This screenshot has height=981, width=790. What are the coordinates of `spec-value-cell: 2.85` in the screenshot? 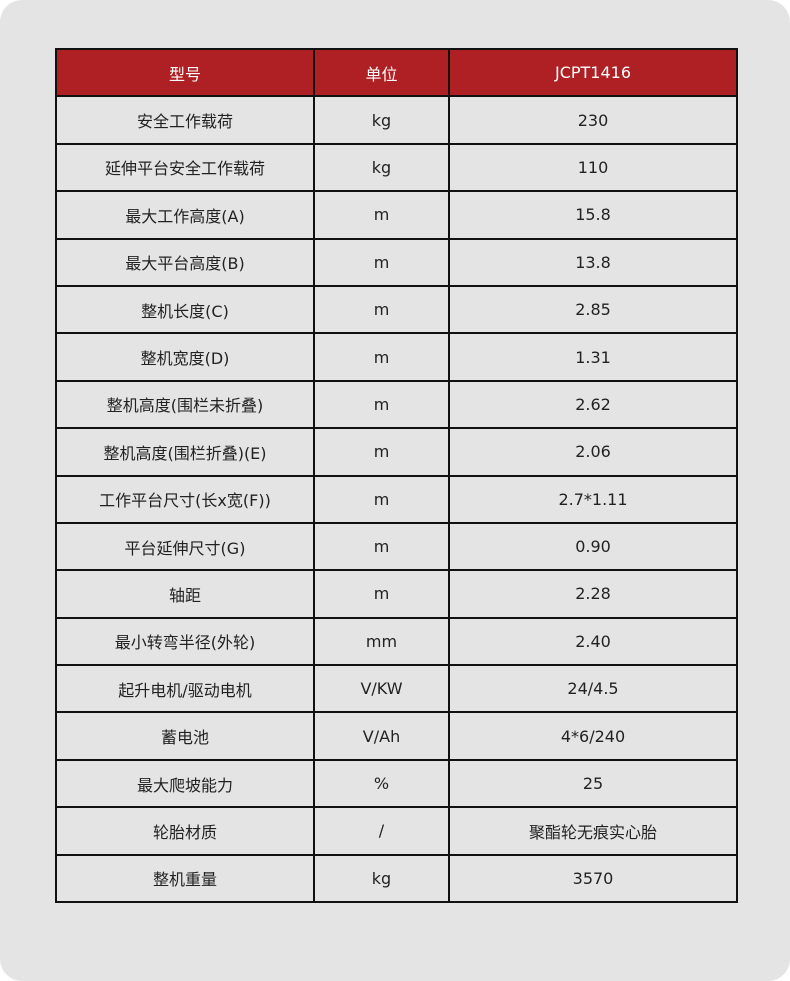 It's located at (593, 309).